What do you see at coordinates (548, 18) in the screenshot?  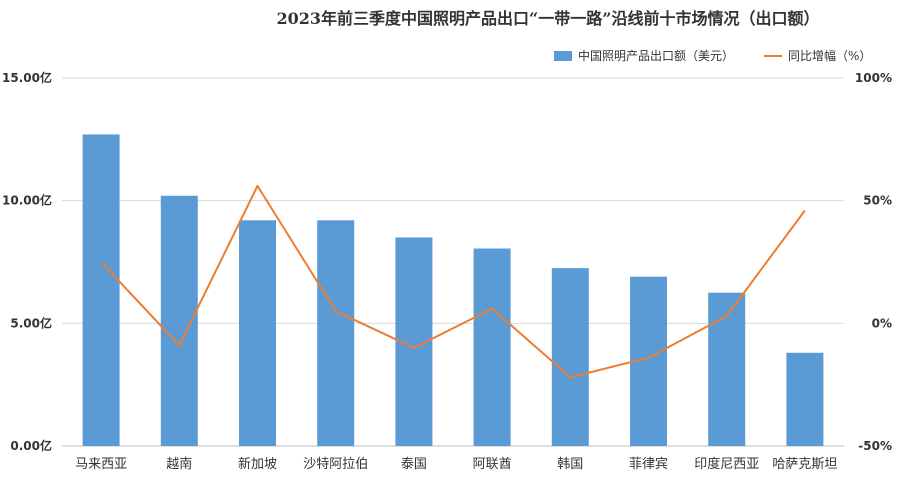 I see `chart-title: 2023年前三季度中国照明产品出口“一带一路”沿线前十市场情况（出口额）` at bounding box center [548, 18].